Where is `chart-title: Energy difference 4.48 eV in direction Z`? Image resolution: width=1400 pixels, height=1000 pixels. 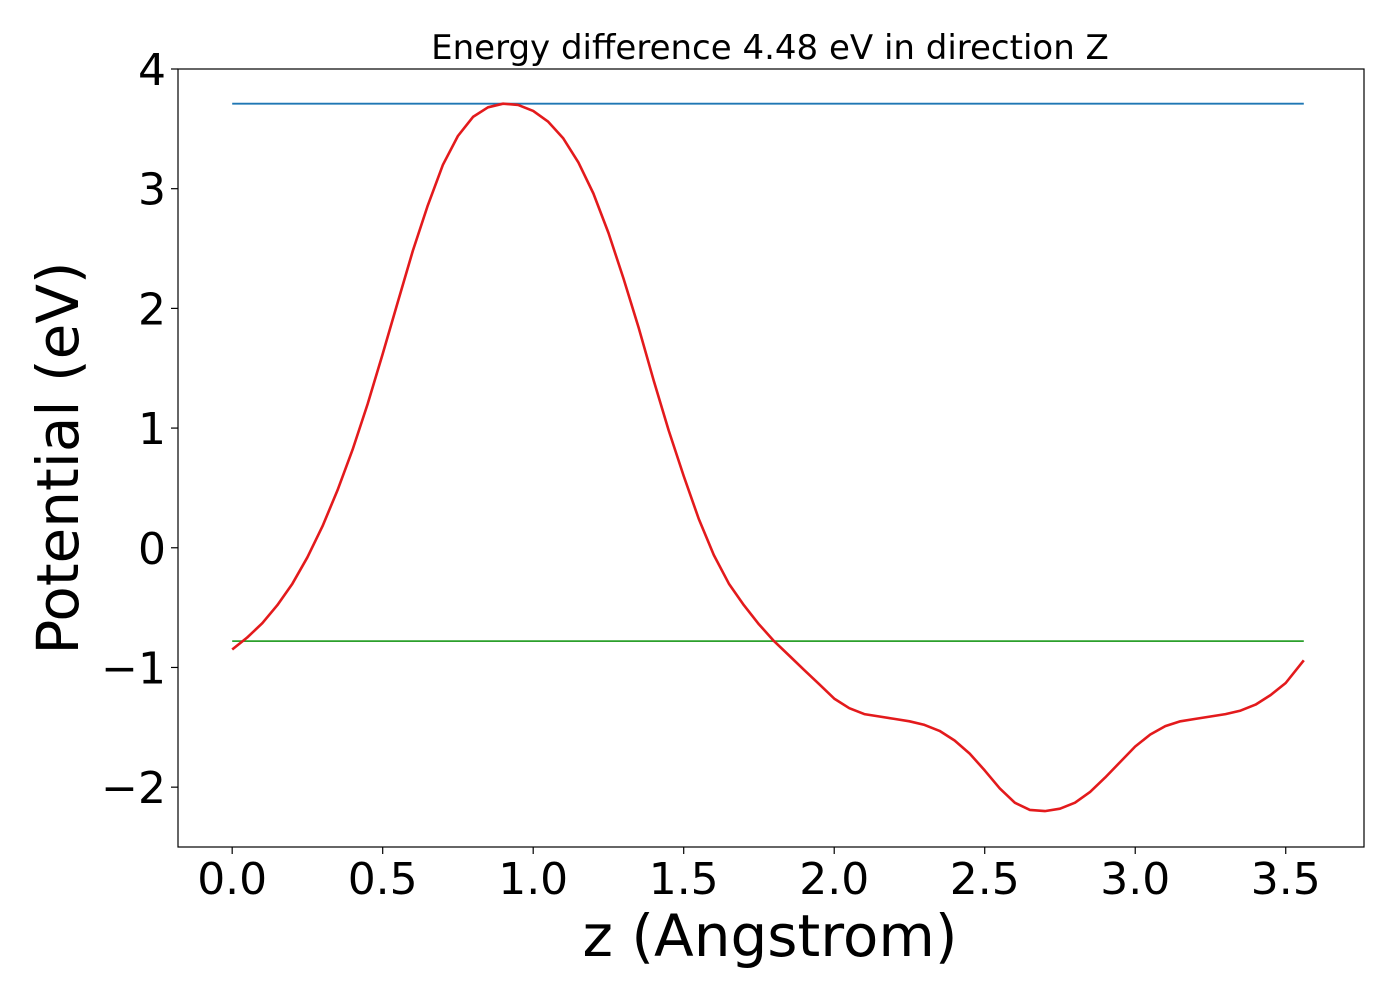
chart-title: Energy difference 4.48 eV in direction Z is located at coordinates (770, 48).